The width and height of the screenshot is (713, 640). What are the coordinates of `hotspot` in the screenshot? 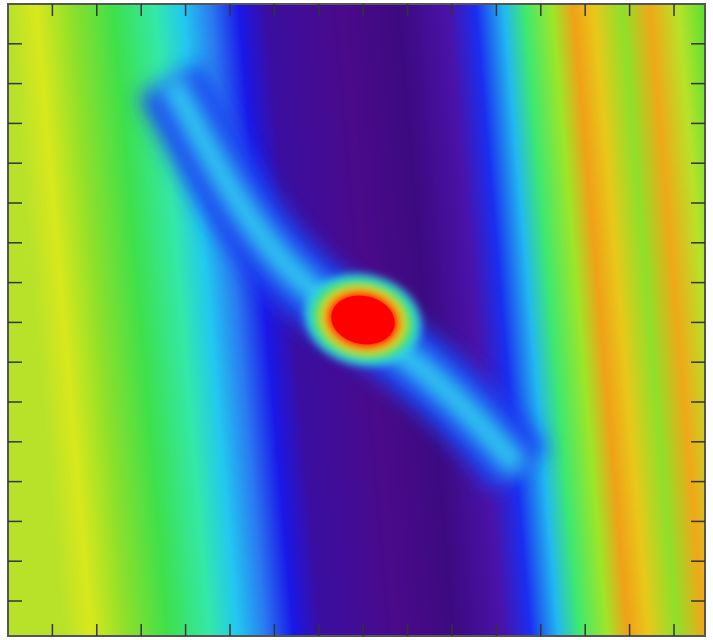 It's located at (363, 320).